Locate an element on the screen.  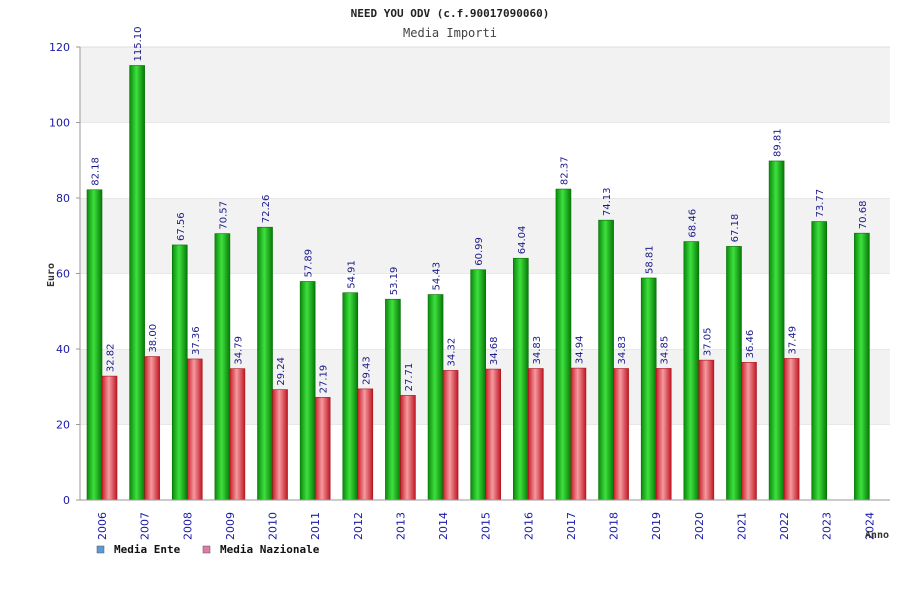
x-tick-label: 2017 is located at coordinates (571, 526).